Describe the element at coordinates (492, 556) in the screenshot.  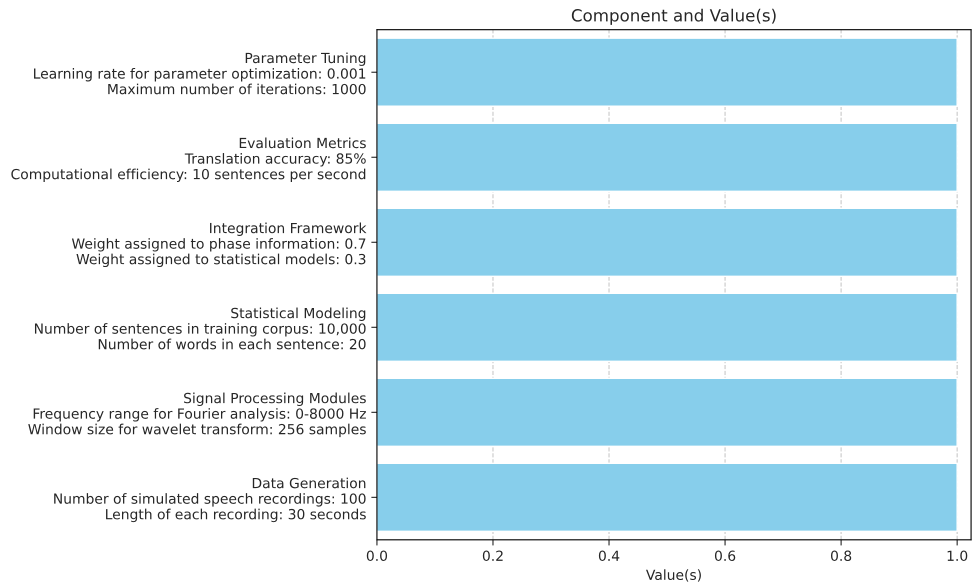
I see `x-tick-label: 0.2` at that location.